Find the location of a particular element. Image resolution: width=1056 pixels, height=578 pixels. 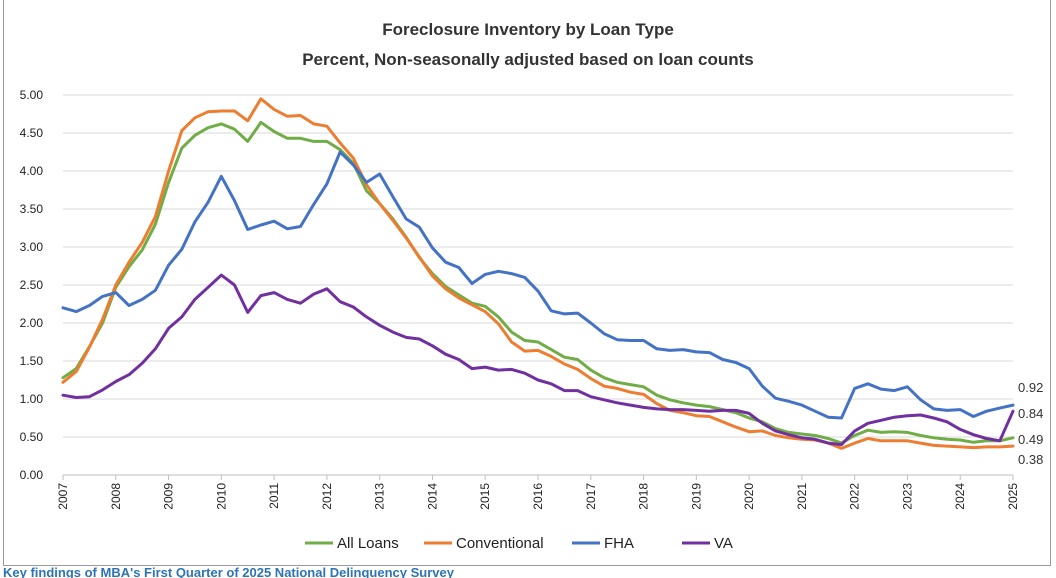

end-labels: 0.49 0.38 0.92 0.84 is located at coordinates (1030, 423).